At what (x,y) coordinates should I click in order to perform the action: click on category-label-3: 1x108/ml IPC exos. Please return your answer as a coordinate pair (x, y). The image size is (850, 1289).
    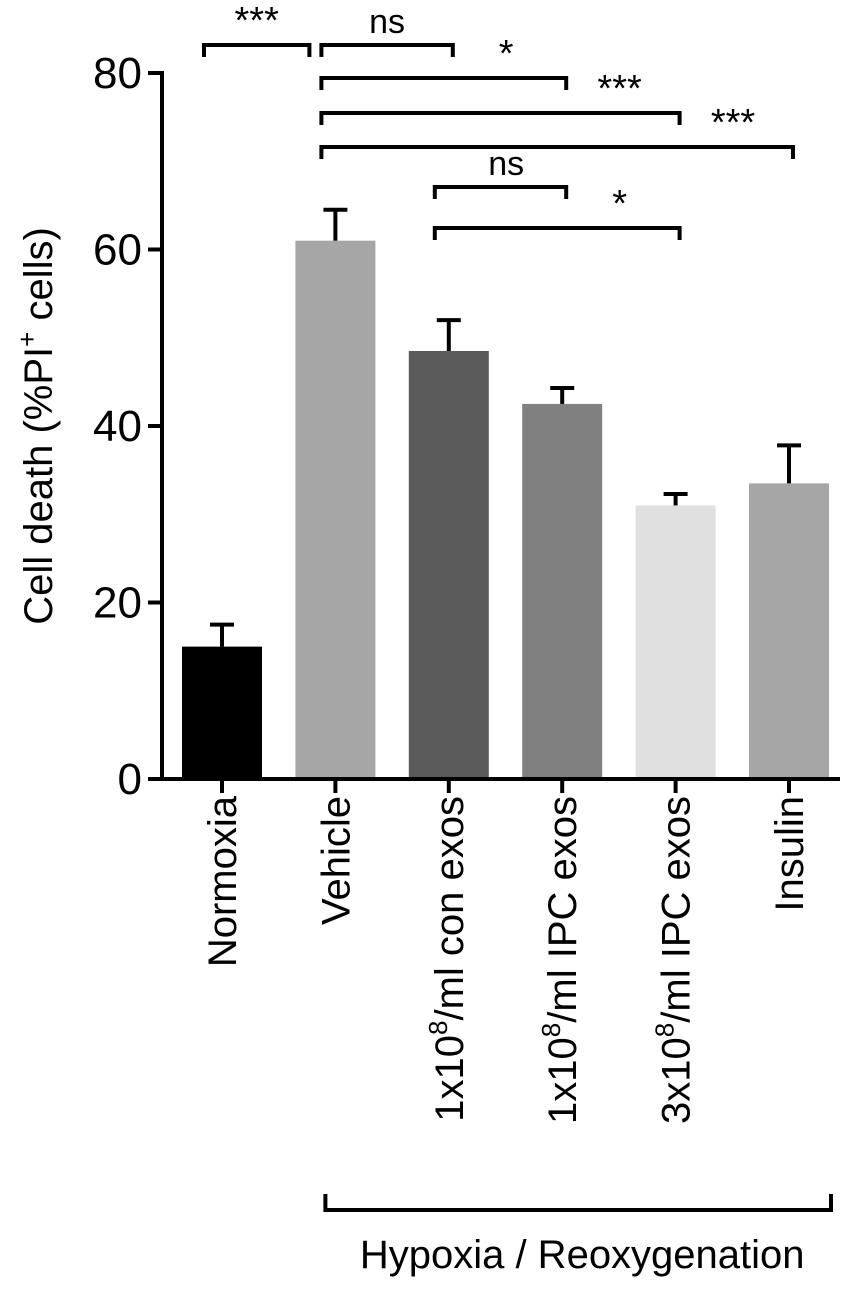
    Looking at the image, I should click on (560, 960).